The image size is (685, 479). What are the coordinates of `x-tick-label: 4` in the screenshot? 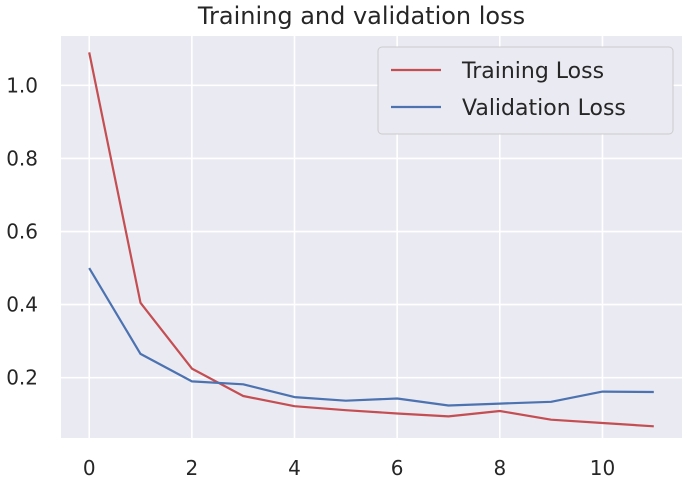 It's located at (294, 467).